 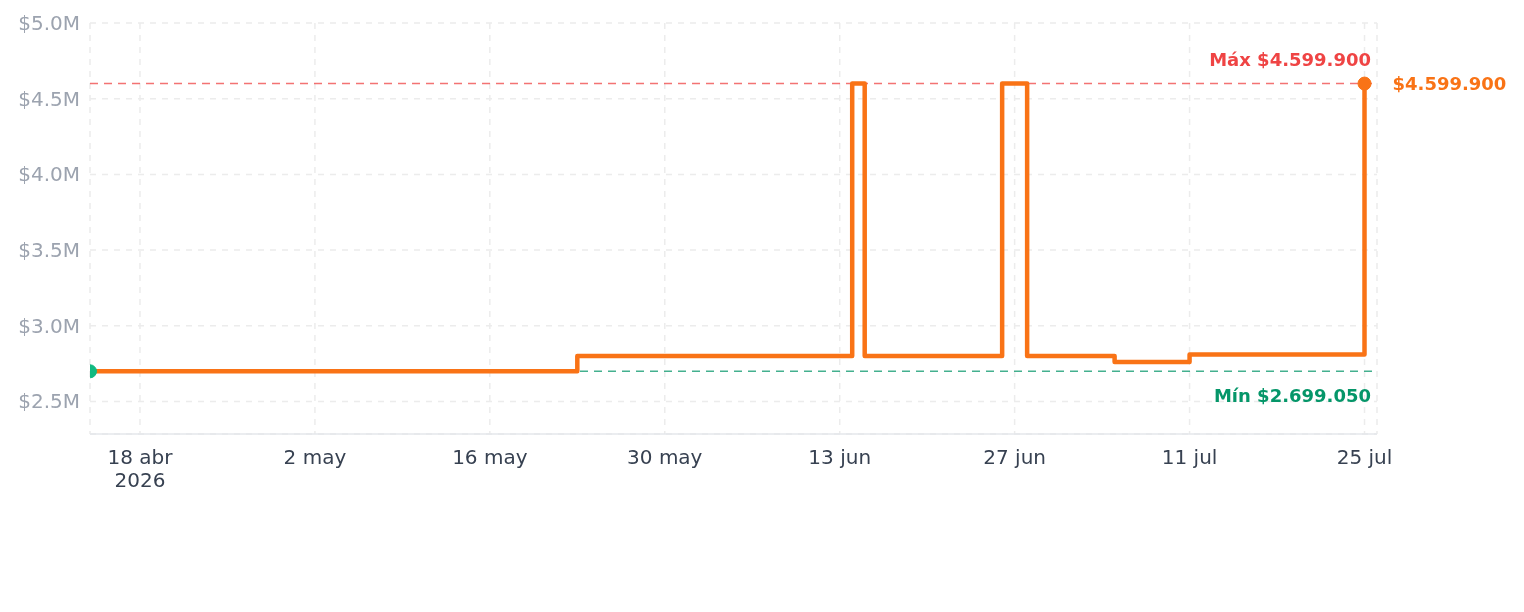 What do you see at coordinates (1290, 60) in the screenshot?
I see `ref-line-label: Máx $4.599.900` at bounding box center [1290, 60].